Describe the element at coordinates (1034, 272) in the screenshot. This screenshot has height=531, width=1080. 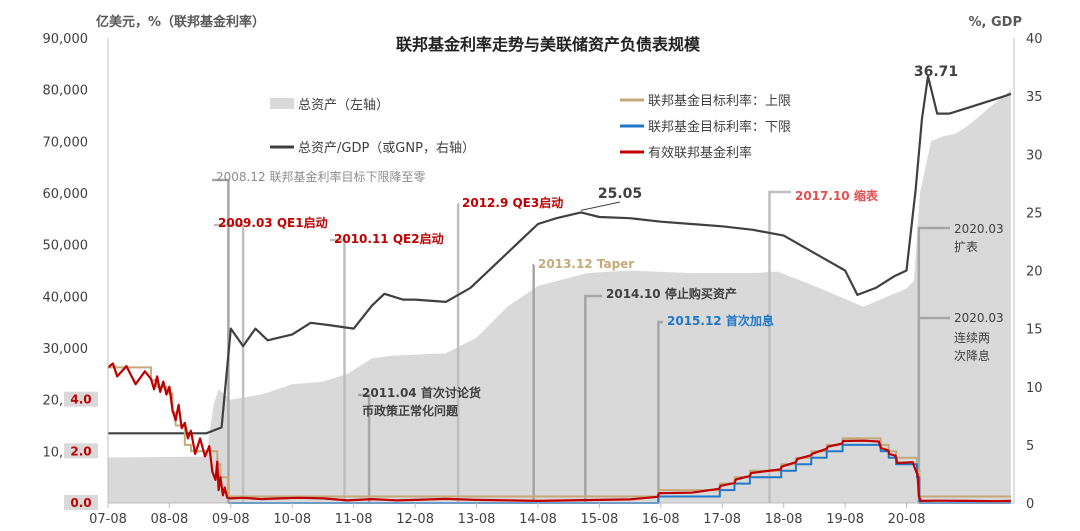
I see `right-tick-label: 20` at that location.